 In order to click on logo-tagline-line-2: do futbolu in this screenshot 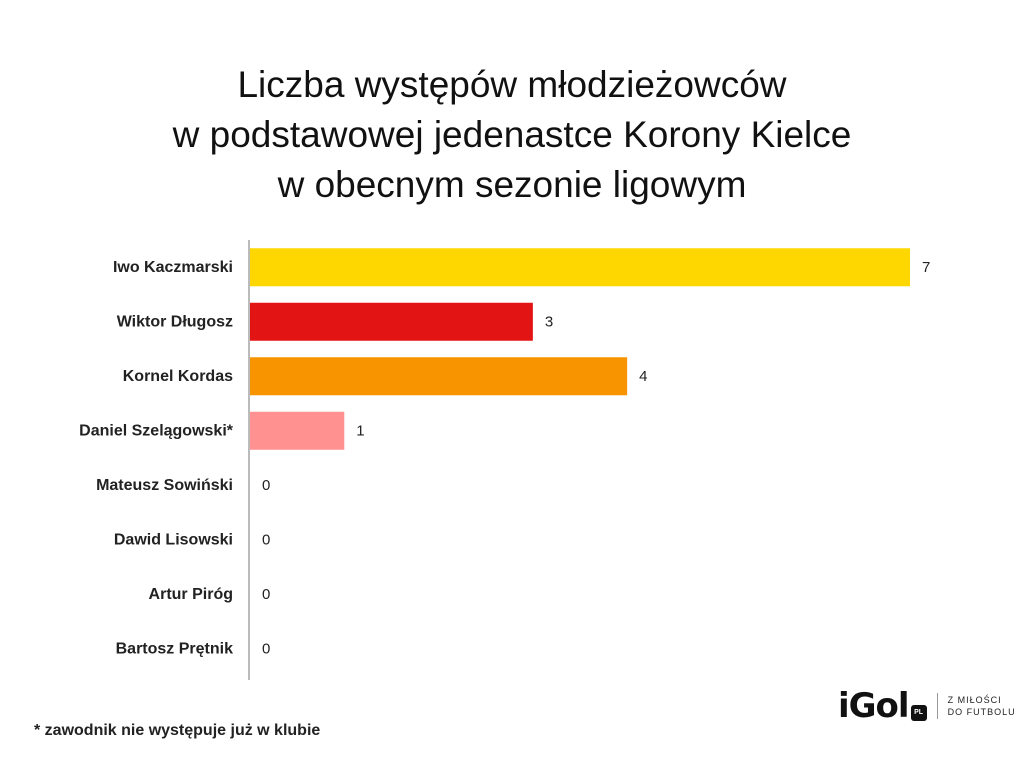, I will do `click(981, 712)`.